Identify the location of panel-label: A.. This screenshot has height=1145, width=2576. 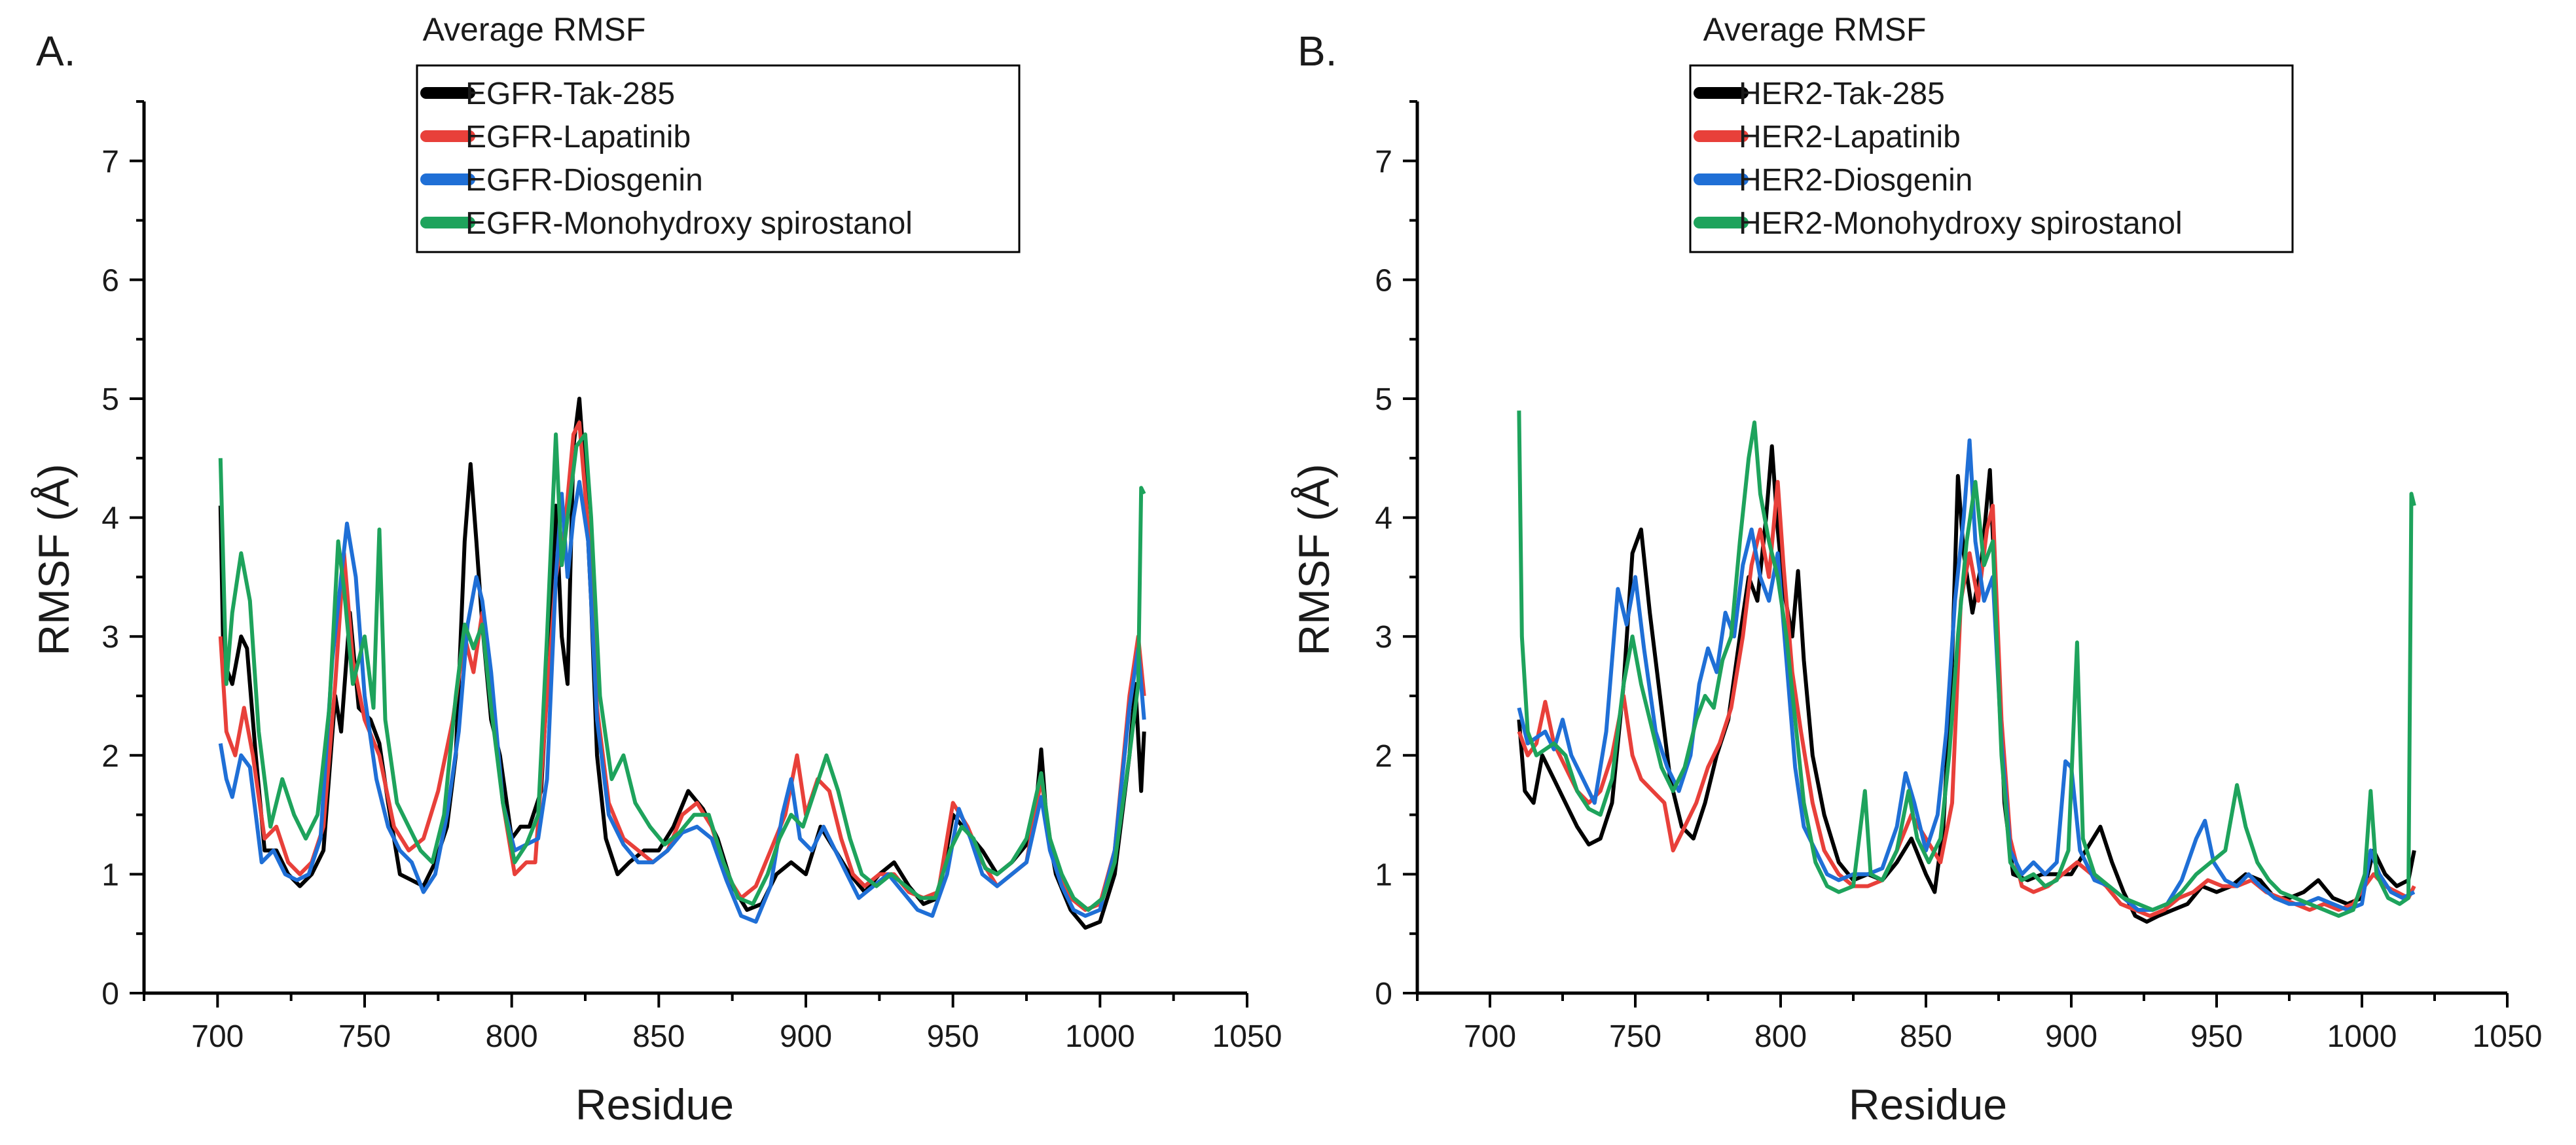
(55, 51).